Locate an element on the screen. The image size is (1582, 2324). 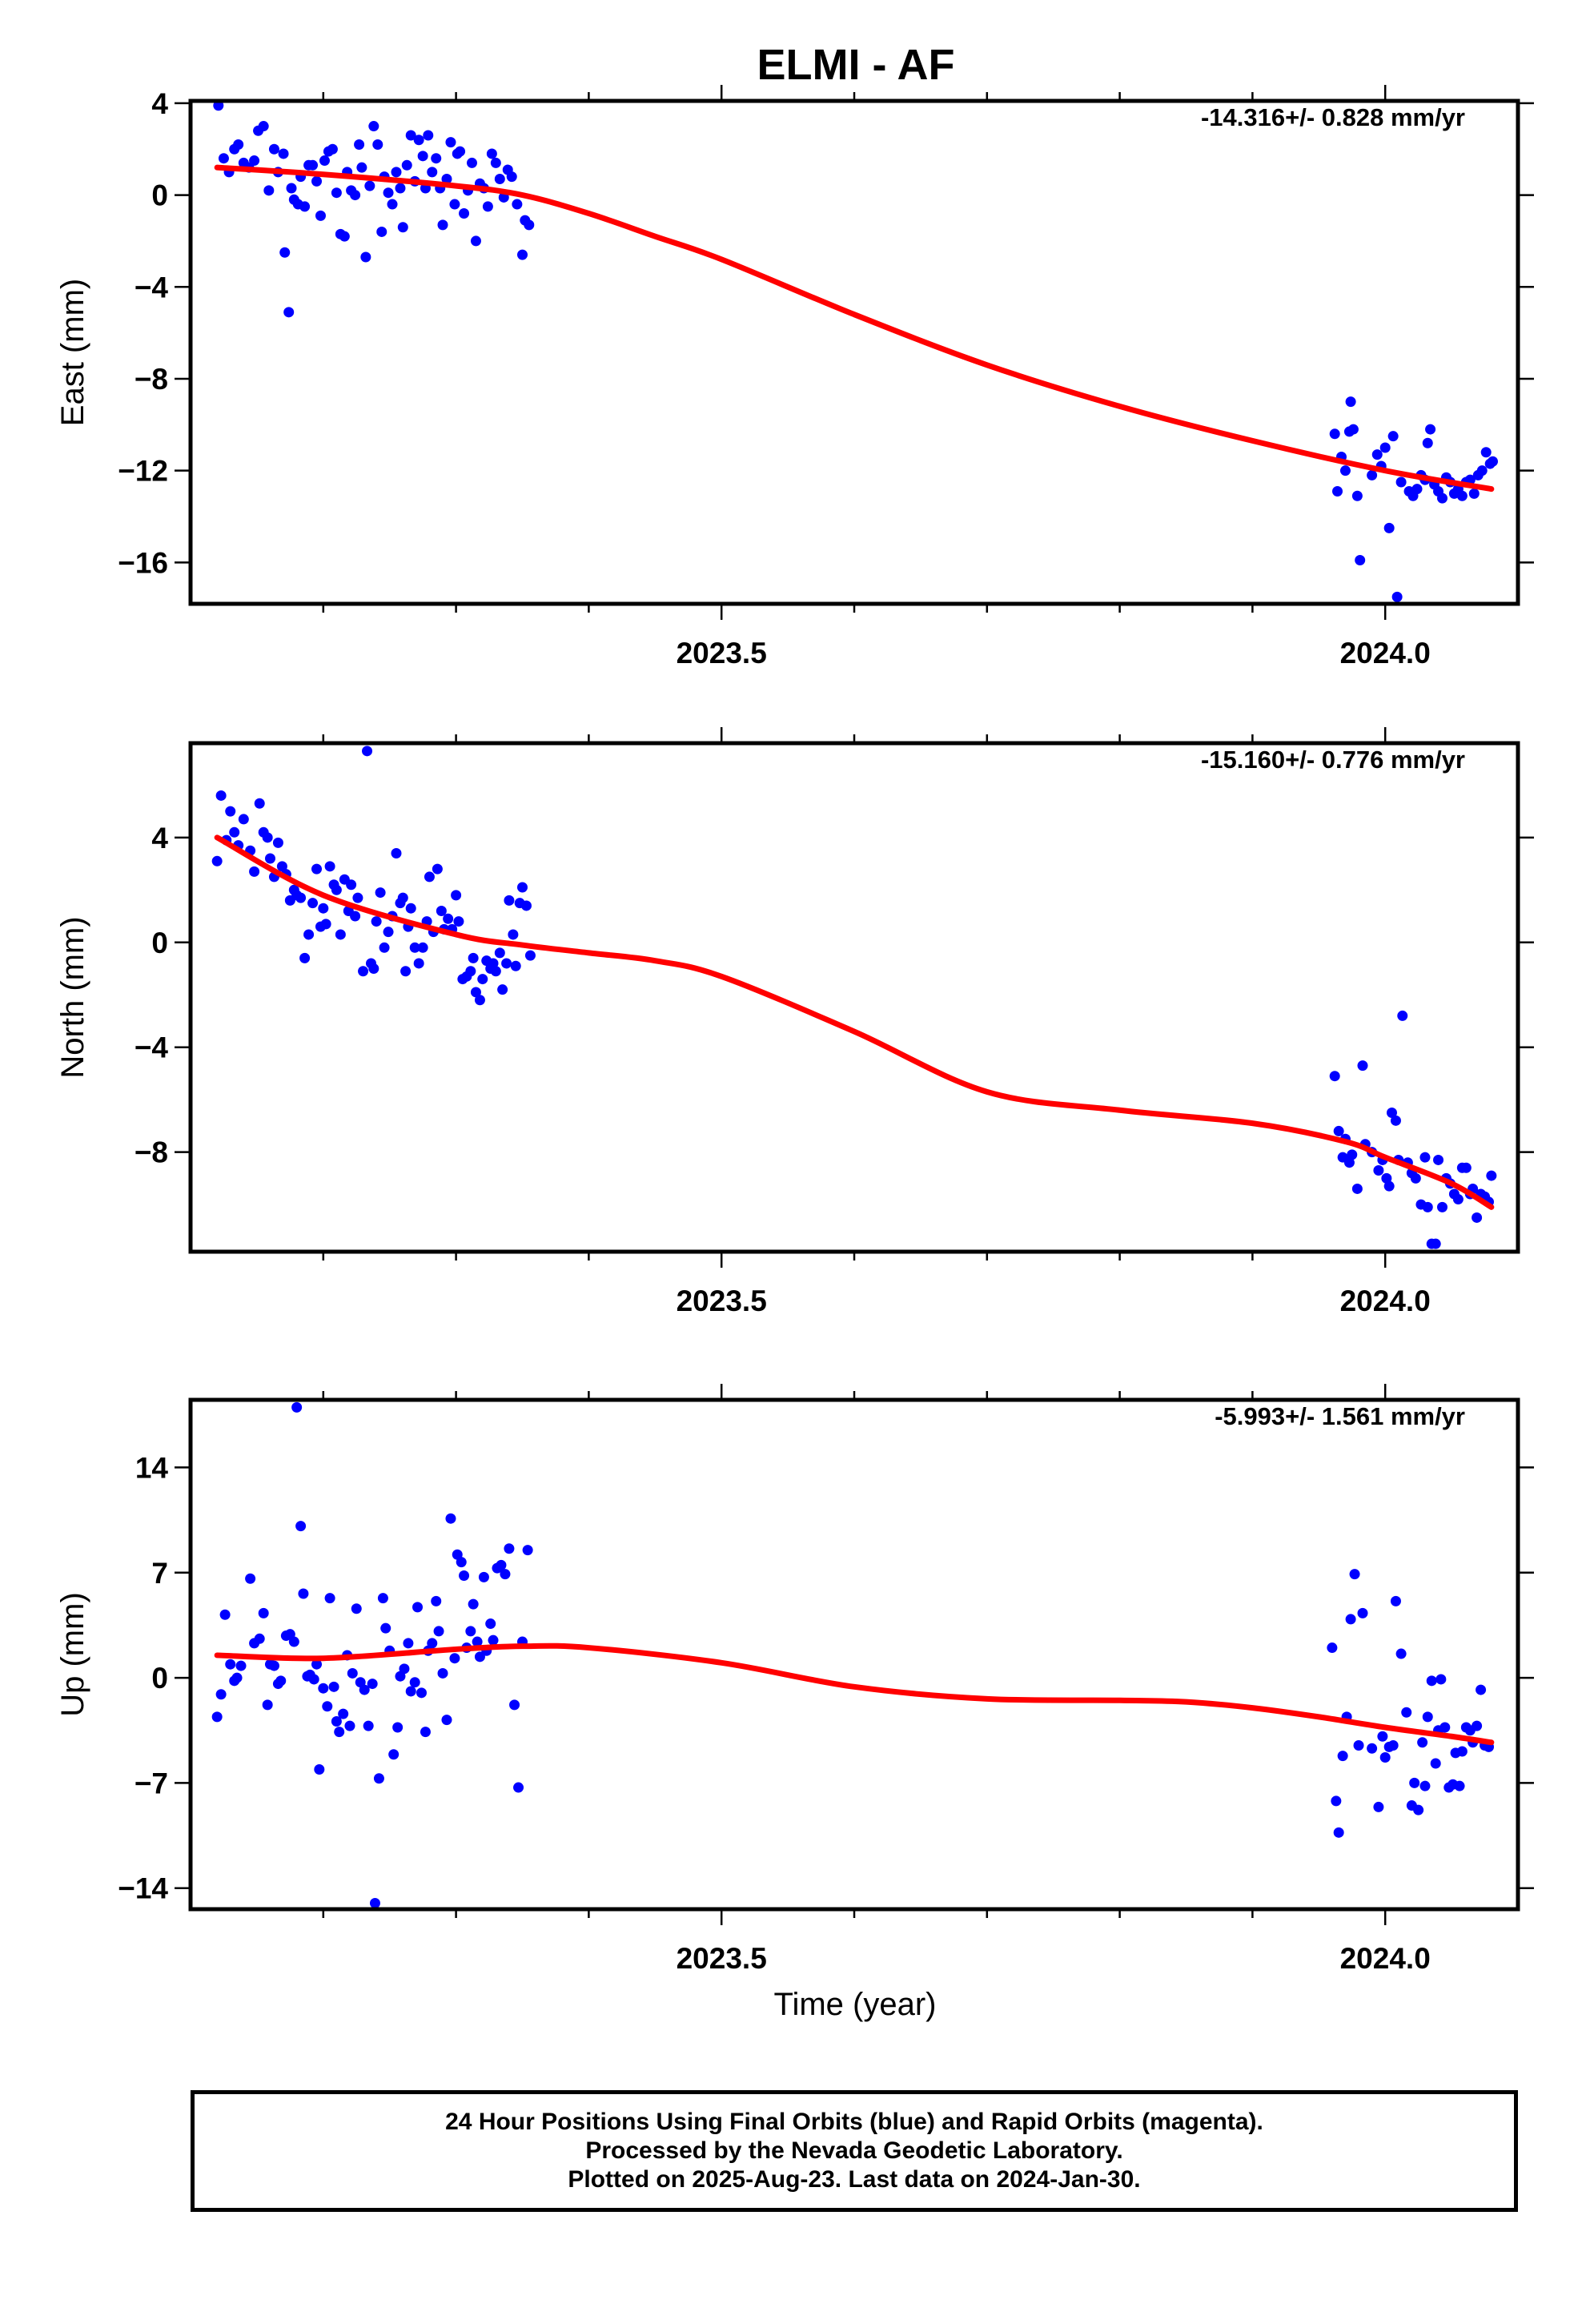
fit-curve is located at coordinates (854, 329).